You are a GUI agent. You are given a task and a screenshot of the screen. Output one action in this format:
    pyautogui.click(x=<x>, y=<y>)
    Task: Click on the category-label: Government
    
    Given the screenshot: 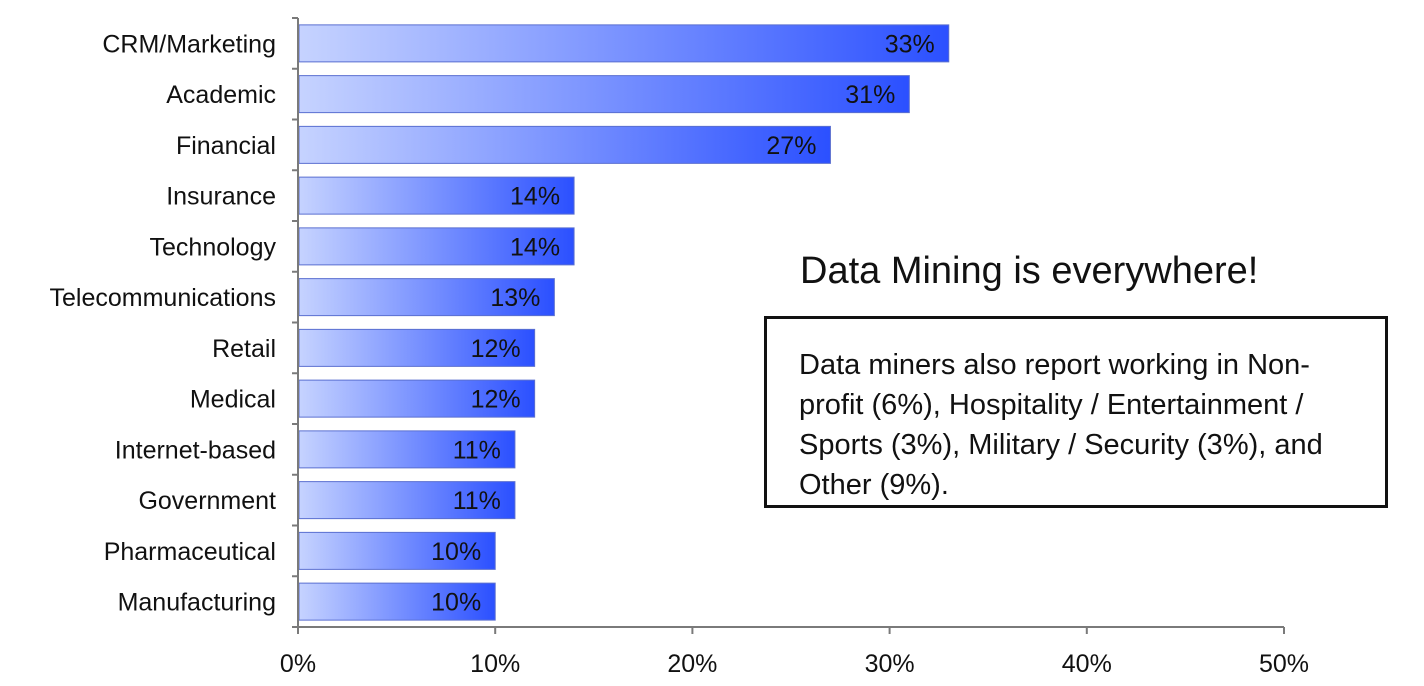 What is the action you would take?
    pyautogui.click(x=207, y=501)
    